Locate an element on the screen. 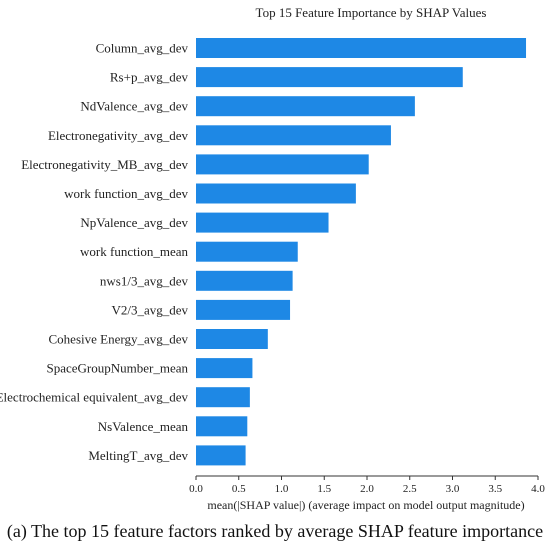 The image size is (550, 548). category-label: Cohesive Energy_avg_dev is located at coordinates (119, 339).